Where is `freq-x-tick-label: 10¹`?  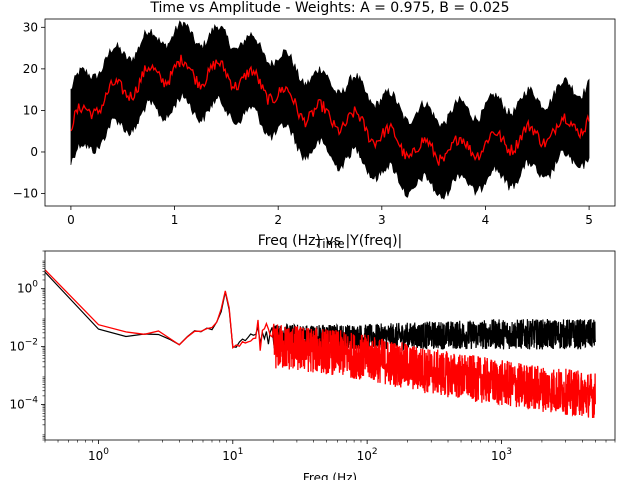
freq-x-tick-label: 10¹ is located at coordinates (232, 455).